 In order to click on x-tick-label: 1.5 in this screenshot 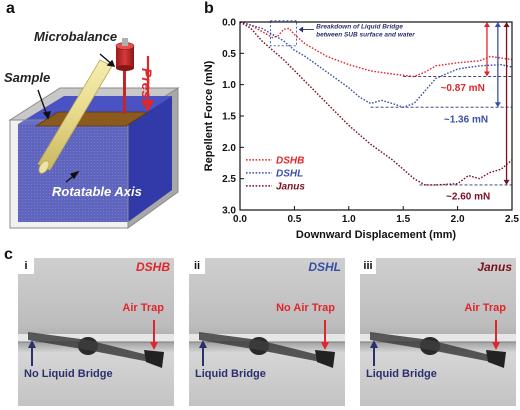, I will do `click(403, 219)`.